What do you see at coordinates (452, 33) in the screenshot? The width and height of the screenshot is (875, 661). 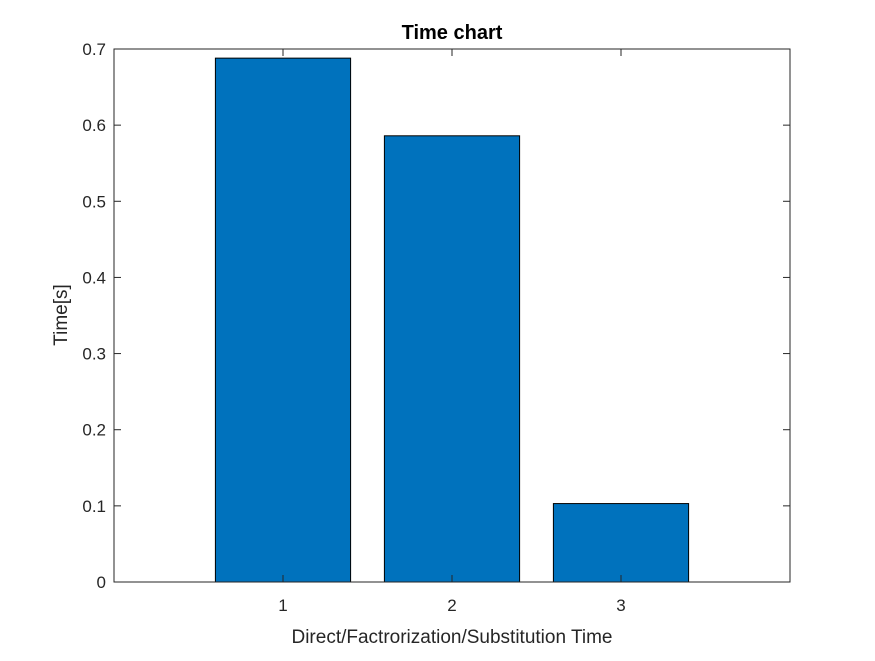 I see `chart-title: Time chart` at bounding box center [452, 33].